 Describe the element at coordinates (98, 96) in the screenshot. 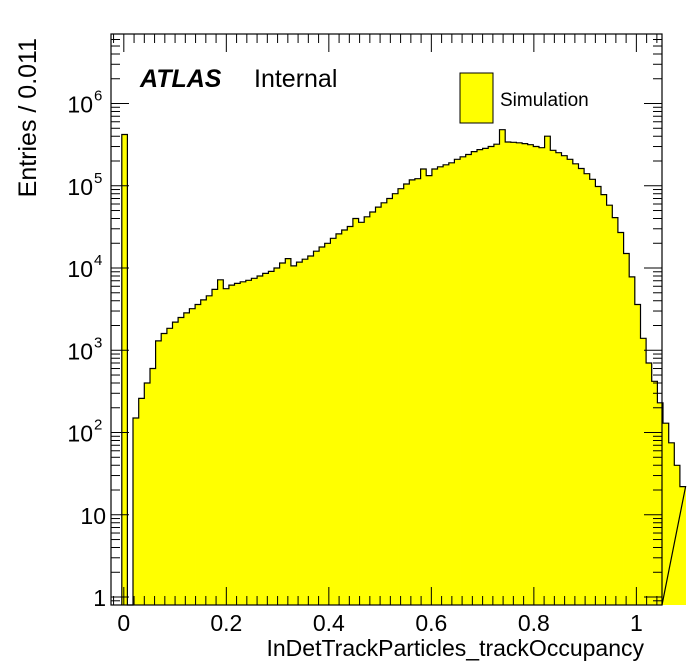

I see `y-tick-exponent: 6` at that location.